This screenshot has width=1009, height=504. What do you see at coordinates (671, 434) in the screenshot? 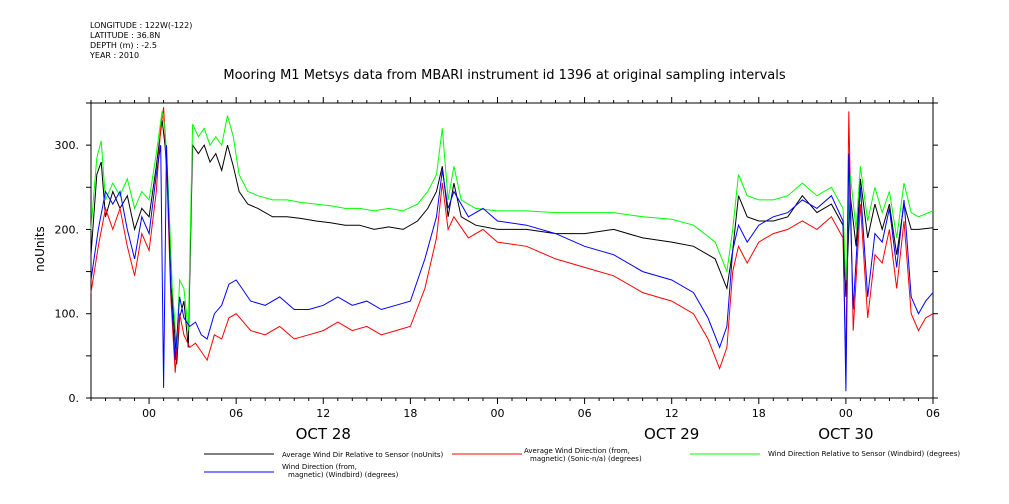
I see `date-label: OCT 29` at bounding box center [671, 434].